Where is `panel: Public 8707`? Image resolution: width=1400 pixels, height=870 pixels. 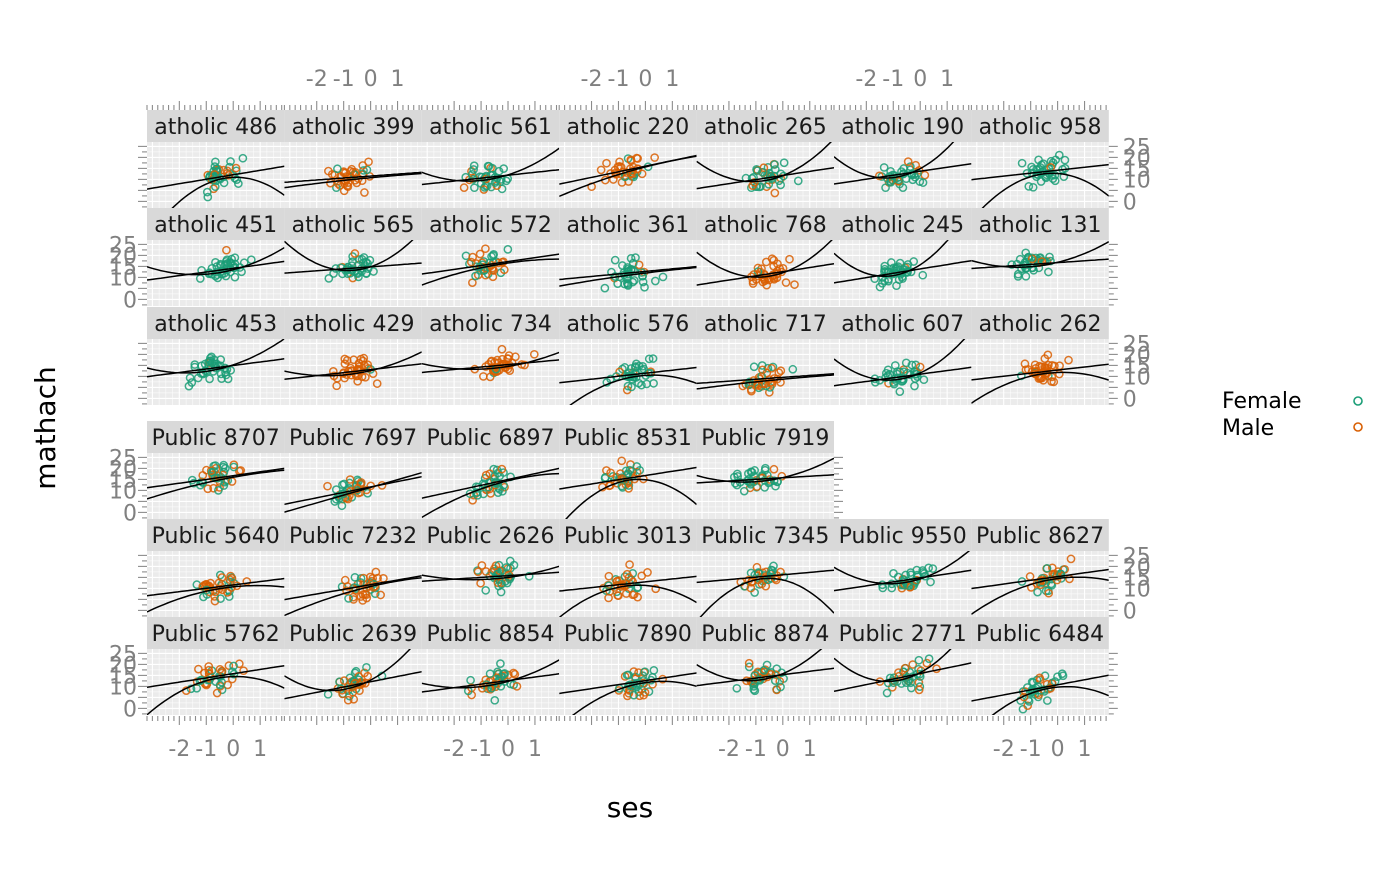 panel: Public 8707 is located at coordinates (216, 470).